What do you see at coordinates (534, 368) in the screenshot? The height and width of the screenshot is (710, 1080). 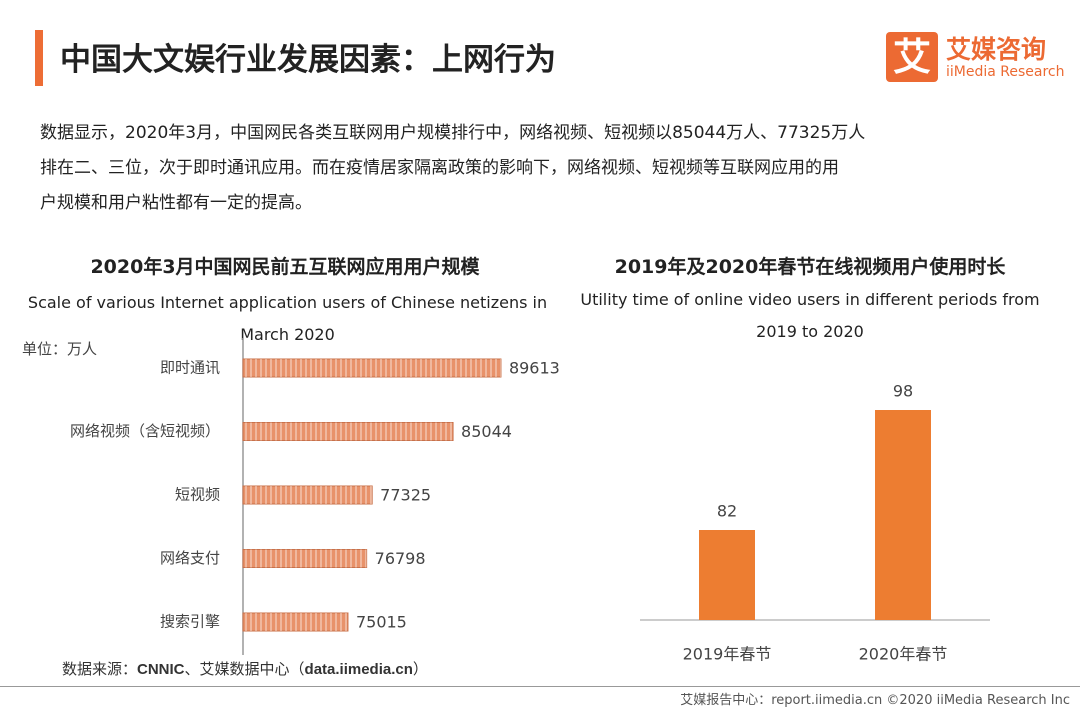 I see `value-label: 89613` at bounding box center [534, 368].